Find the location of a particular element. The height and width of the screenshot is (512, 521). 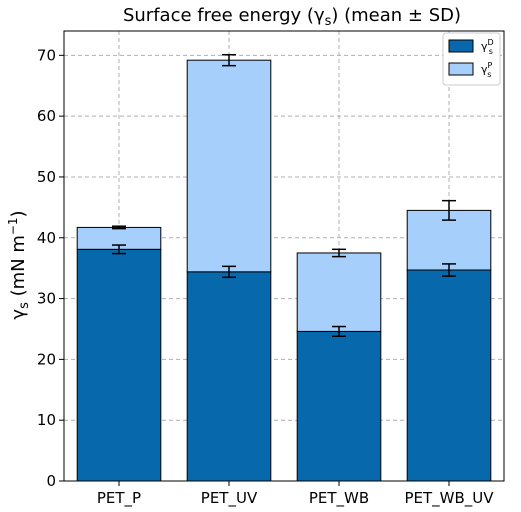

y-tick-label: 30 is located at coordinates (46, 299).